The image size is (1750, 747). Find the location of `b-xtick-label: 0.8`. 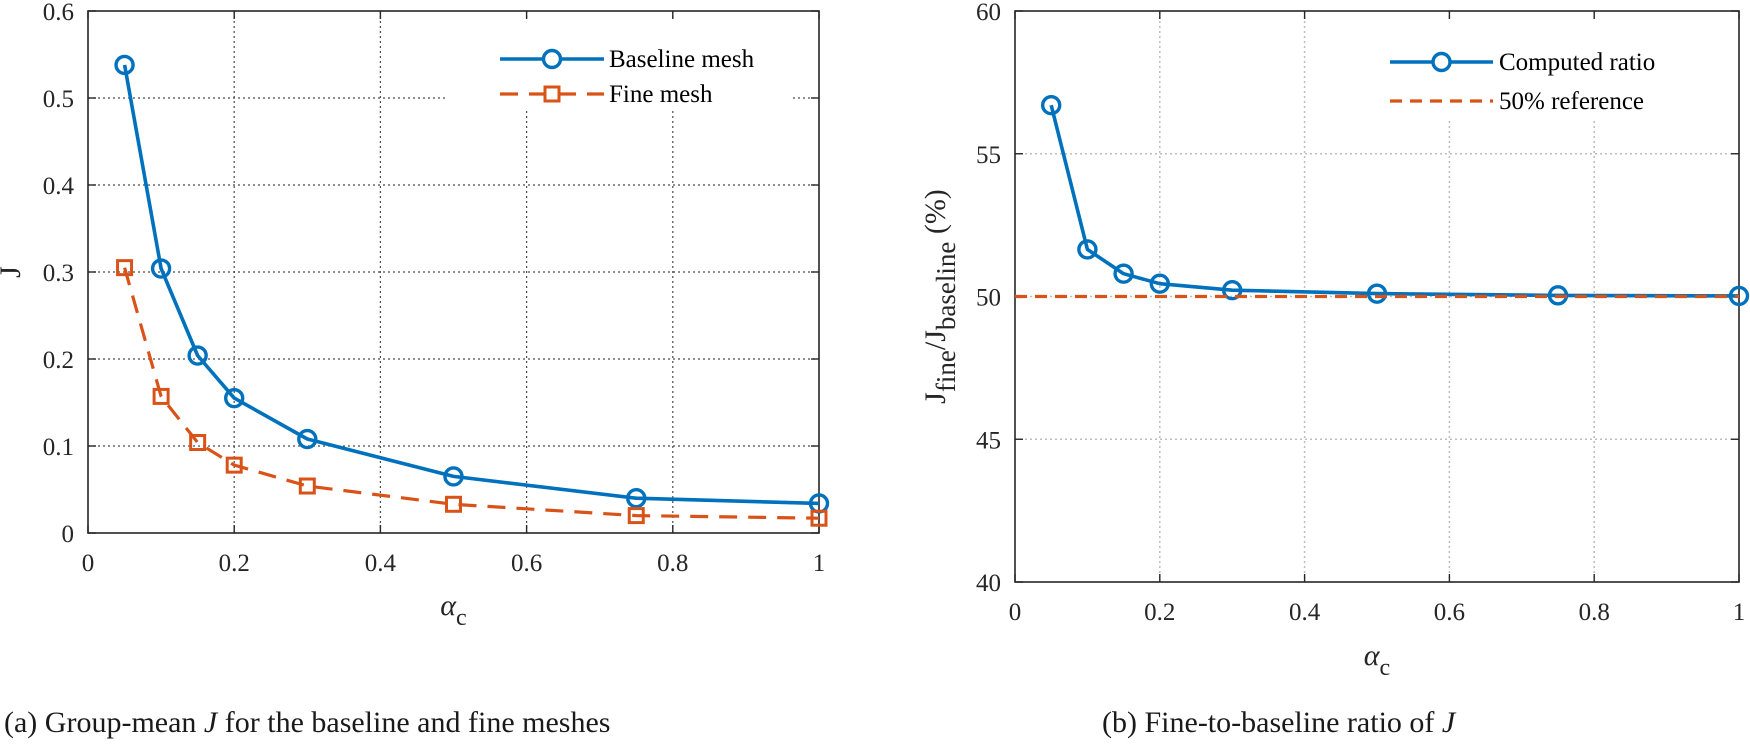

b-xtick-label: 0.8 is located at coordinates (1594, 612).